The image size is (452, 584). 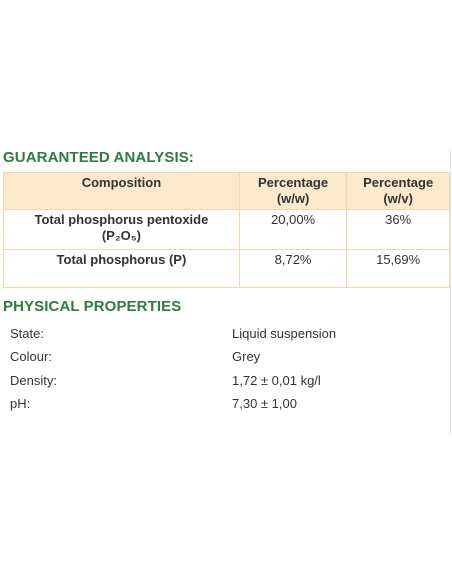 What do you see at coordinates (293, 198) in the screenshot?
I see `header-ww-line2: (w/w)` at bounding box center [293, 198].